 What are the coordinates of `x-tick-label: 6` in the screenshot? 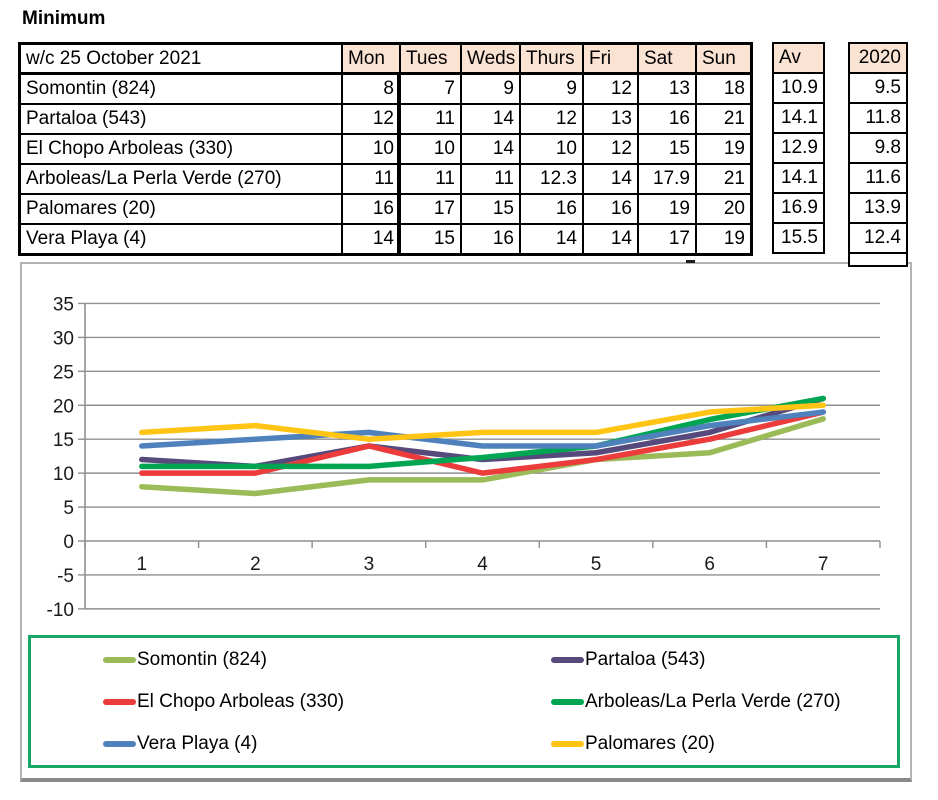 It's located at (709, 564).